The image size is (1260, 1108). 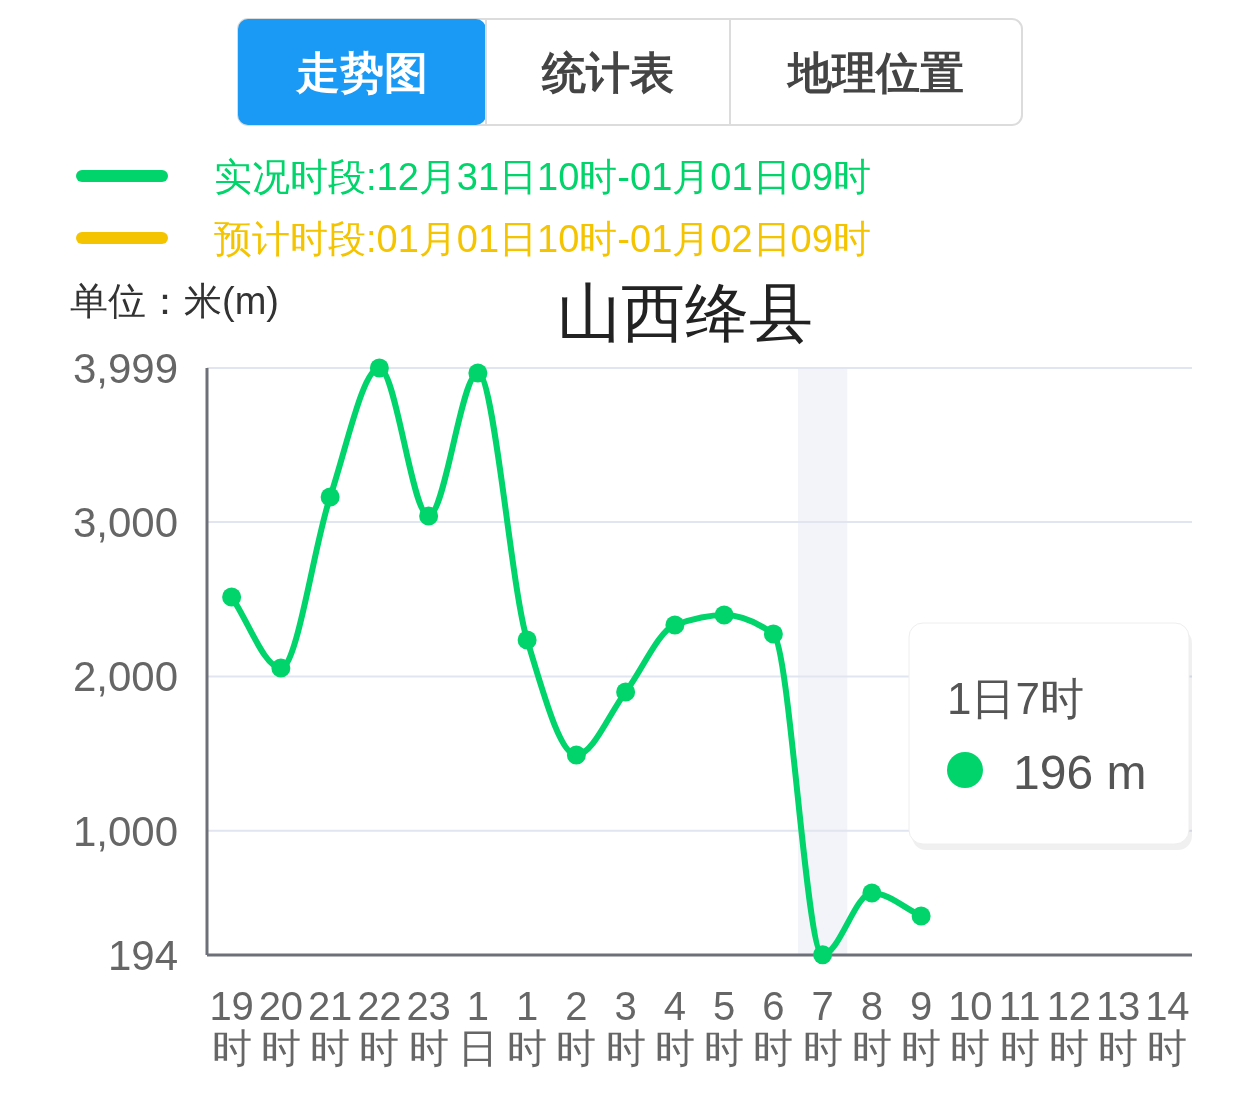 What do you see at coordinates (630, 72) in the screenshot?
I see `tabs: 走势图 统计表 地理位置` at bounding box center [630, 72].